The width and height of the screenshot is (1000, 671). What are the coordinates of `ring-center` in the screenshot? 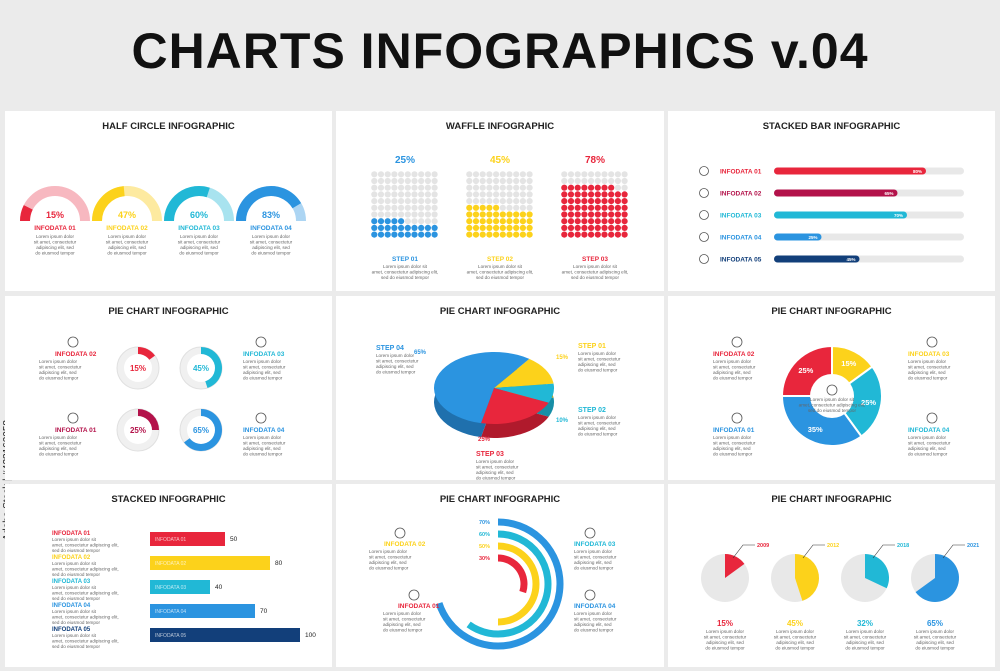 It's located at (832, 396).